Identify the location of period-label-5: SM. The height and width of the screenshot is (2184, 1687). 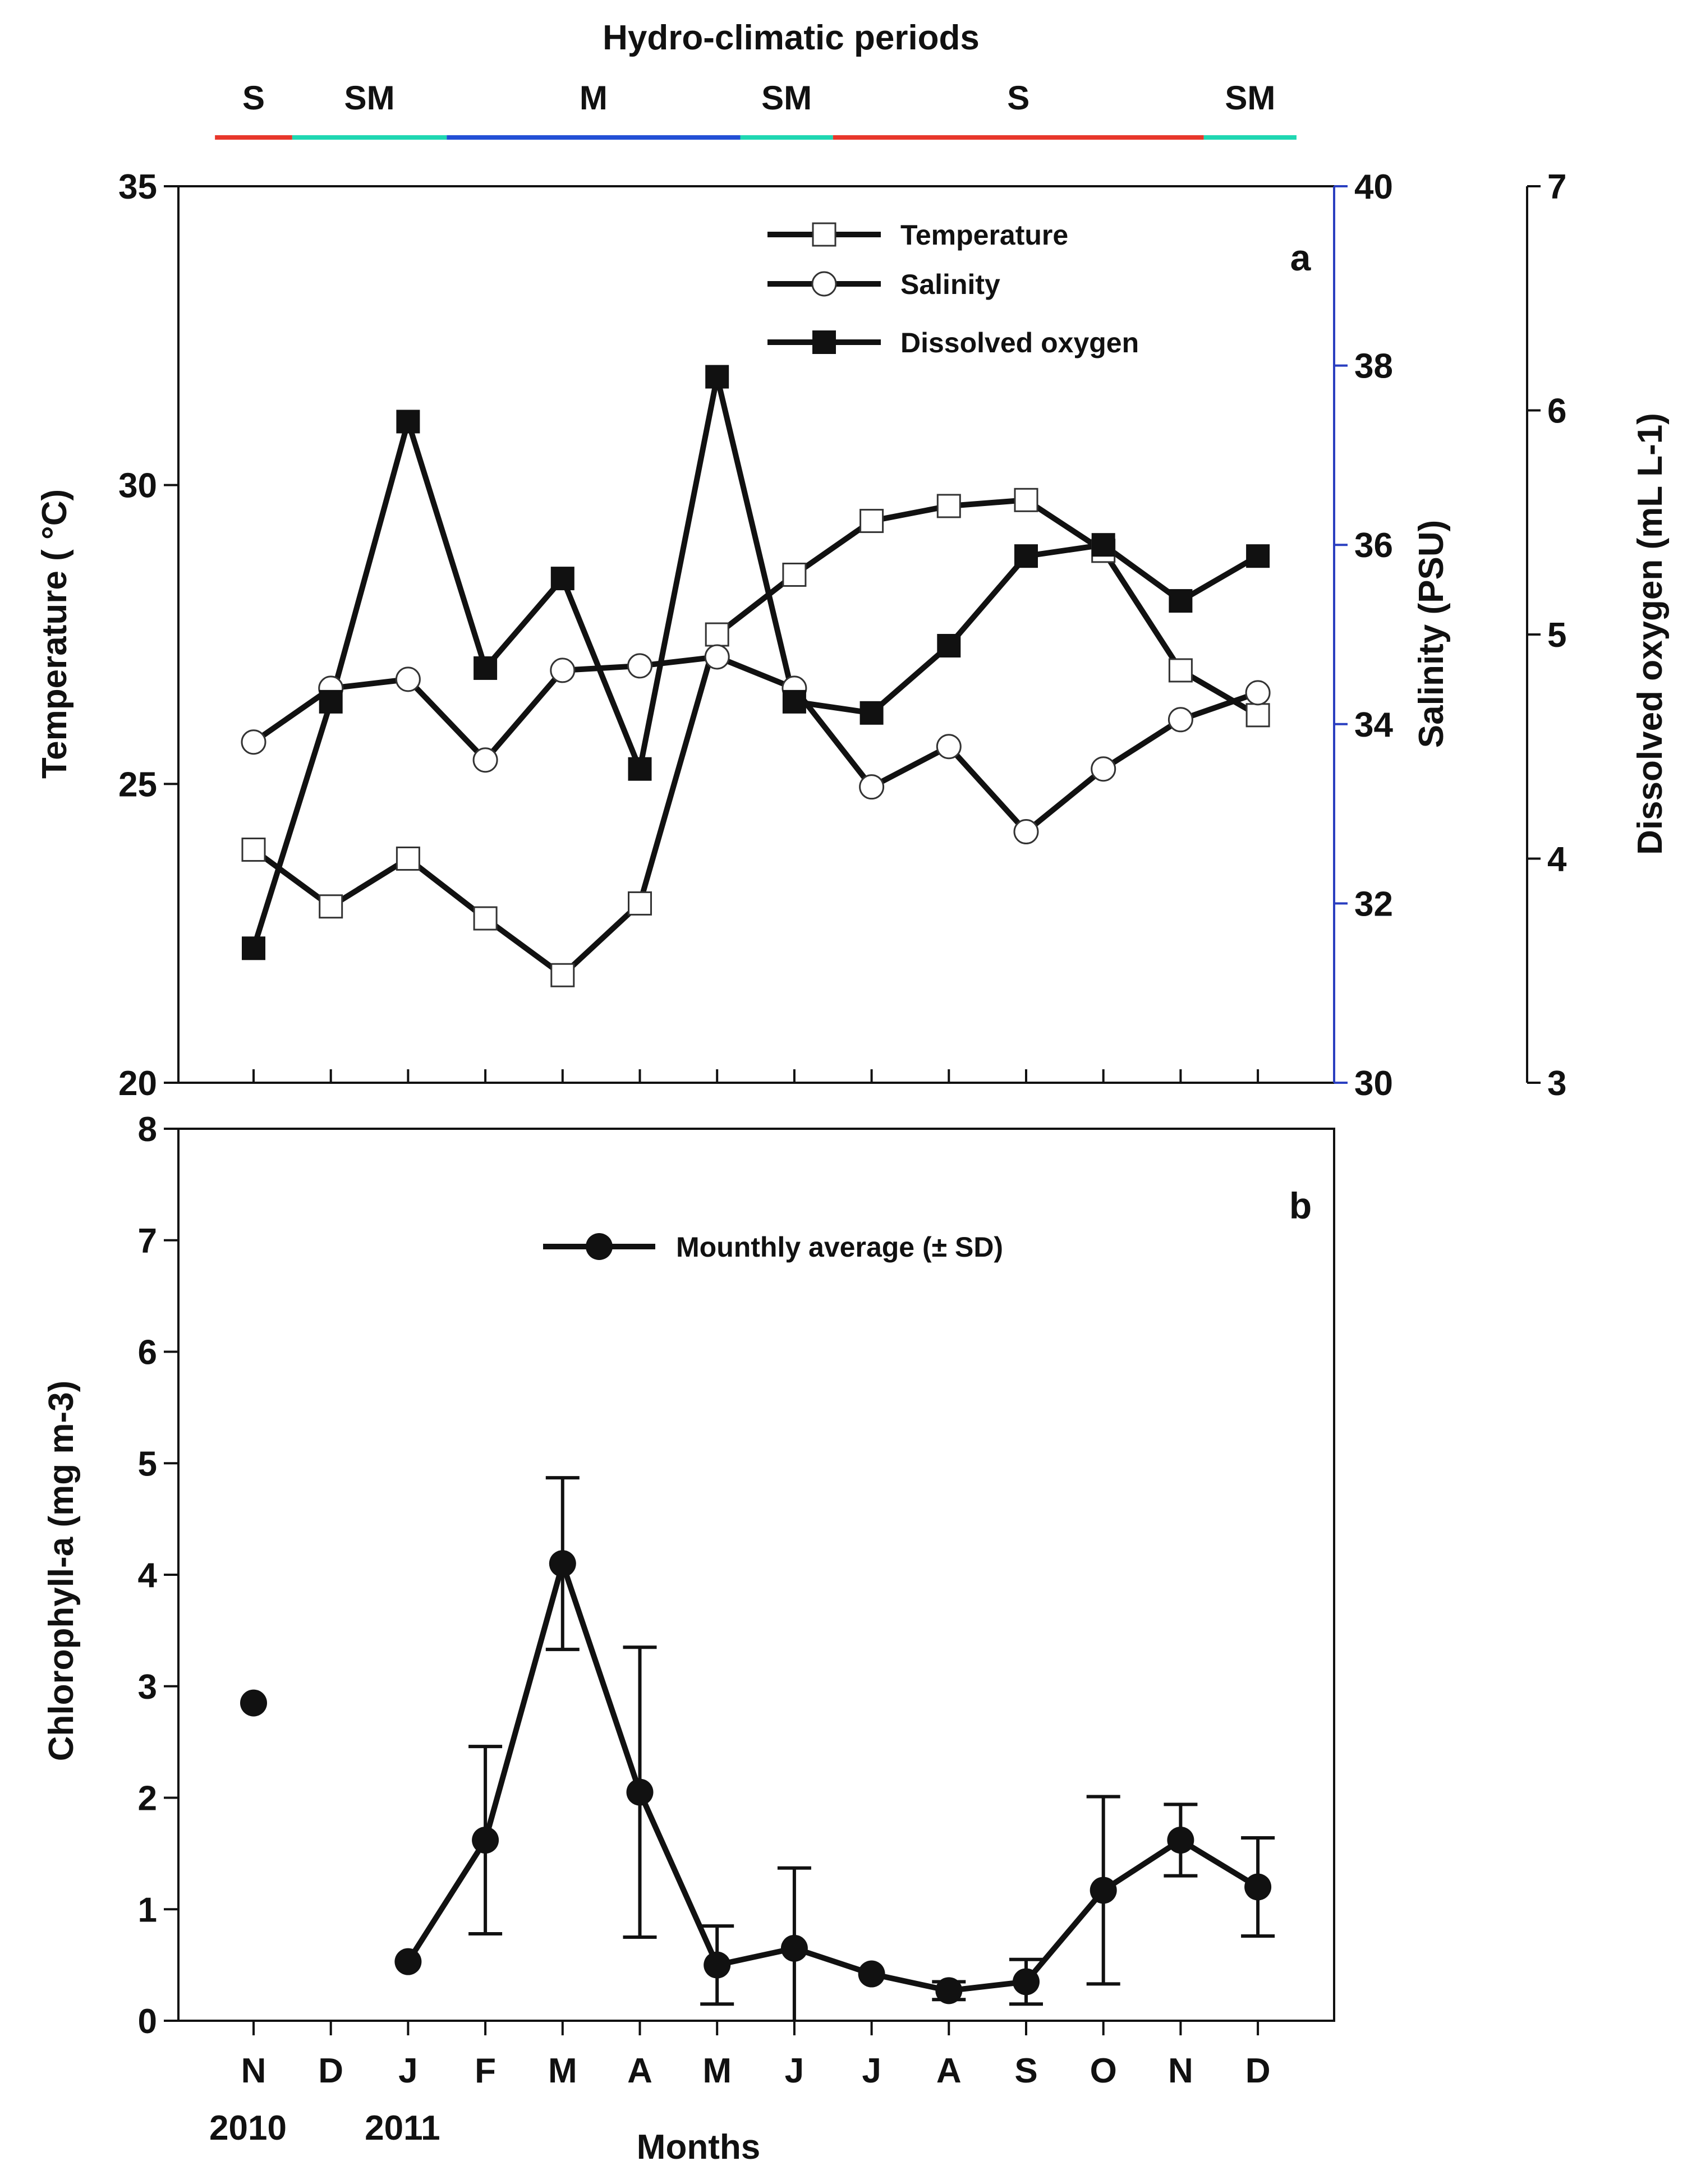
(1250, 98).